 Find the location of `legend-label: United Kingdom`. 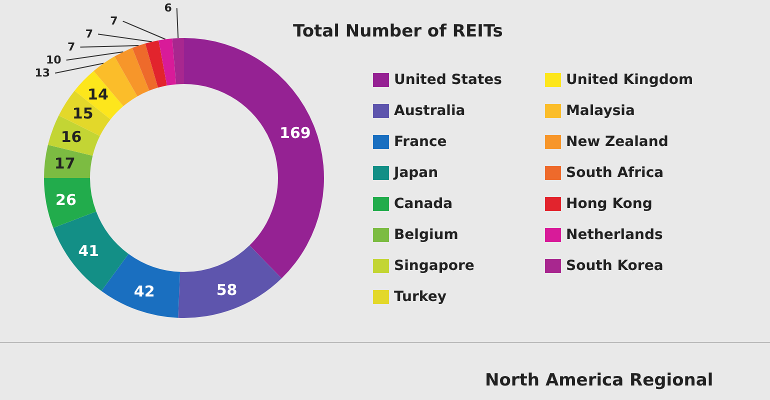

legend-label: United Kingdom is located at coordinates (630, 80).